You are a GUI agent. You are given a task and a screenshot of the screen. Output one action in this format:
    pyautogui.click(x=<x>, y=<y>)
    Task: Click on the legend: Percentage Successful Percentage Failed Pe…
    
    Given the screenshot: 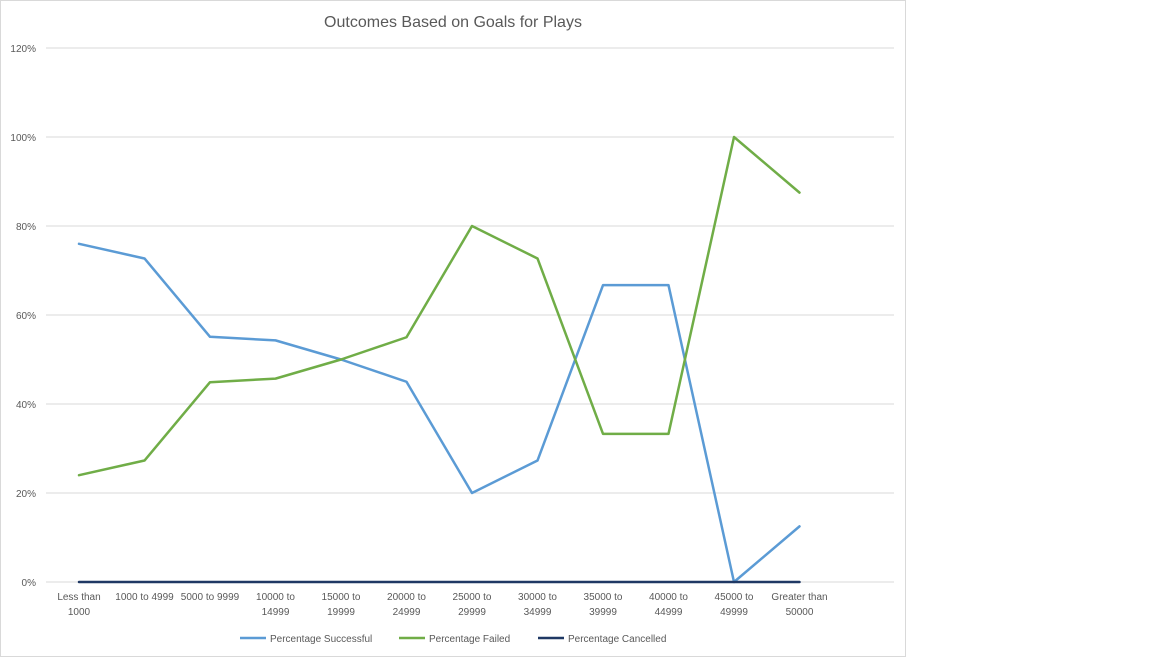 What is the action you would take?
    pyautogui.click(x=453, y=639)
    